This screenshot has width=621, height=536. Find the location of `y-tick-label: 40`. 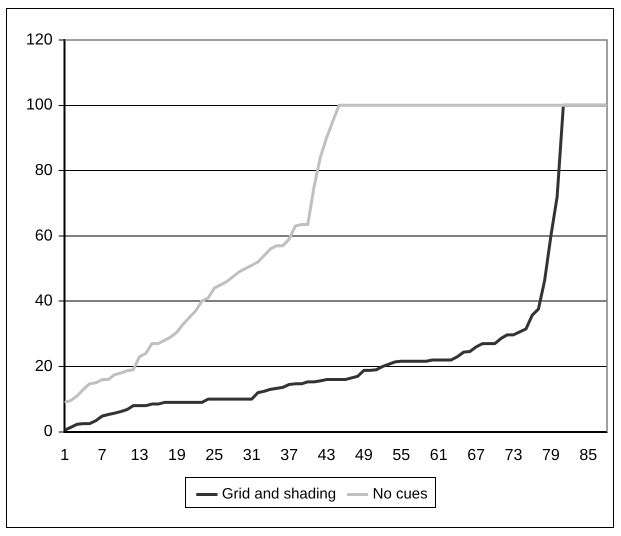

y-tick-label: 40 is located at coordinates (43, 301).